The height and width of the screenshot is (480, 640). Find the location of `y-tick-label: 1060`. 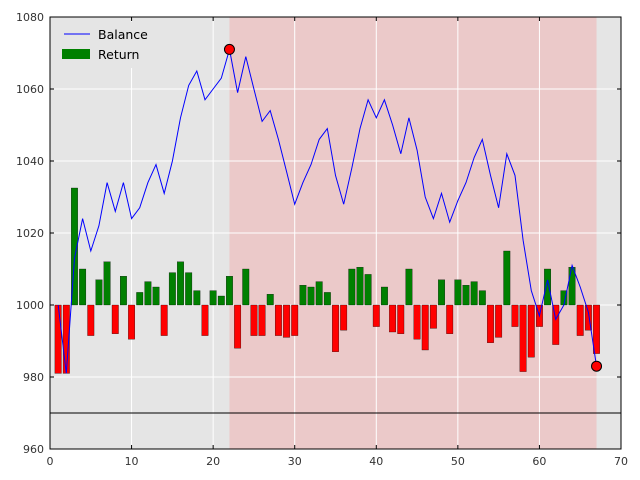

y-tick-label: 1060 is located at coordinates (30, 89).